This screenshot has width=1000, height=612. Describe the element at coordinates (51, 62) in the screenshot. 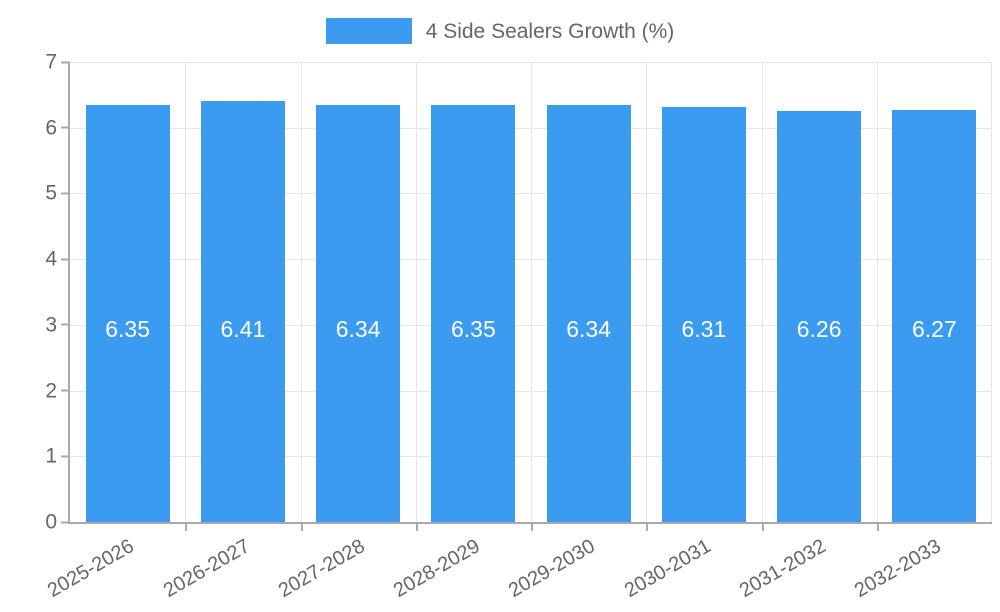

I see `y-axis-tick-label: 7` at that location.